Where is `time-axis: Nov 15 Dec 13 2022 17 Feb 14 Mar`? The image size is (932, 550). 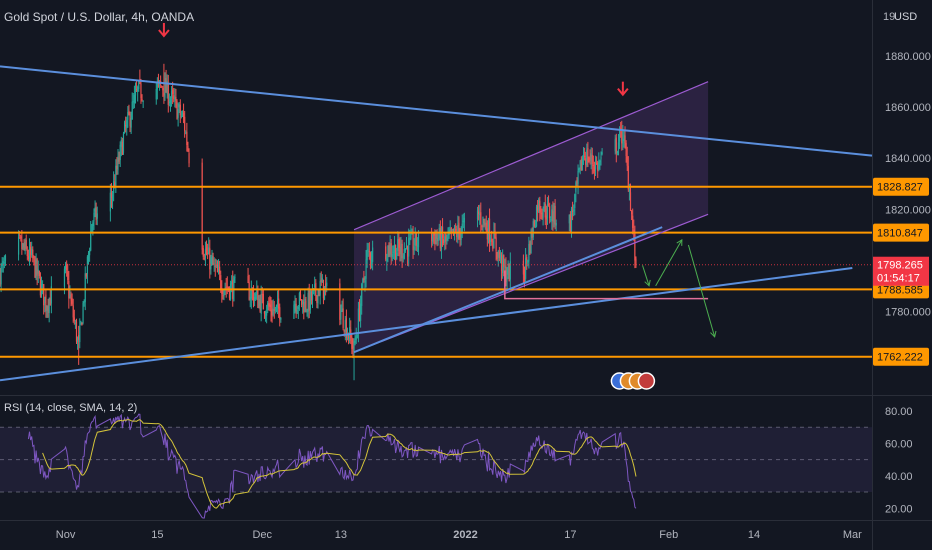
time-axis: Nov 15 Dec 13 2022 17 Feb 14 Mar is located at coordinates (459, 535).